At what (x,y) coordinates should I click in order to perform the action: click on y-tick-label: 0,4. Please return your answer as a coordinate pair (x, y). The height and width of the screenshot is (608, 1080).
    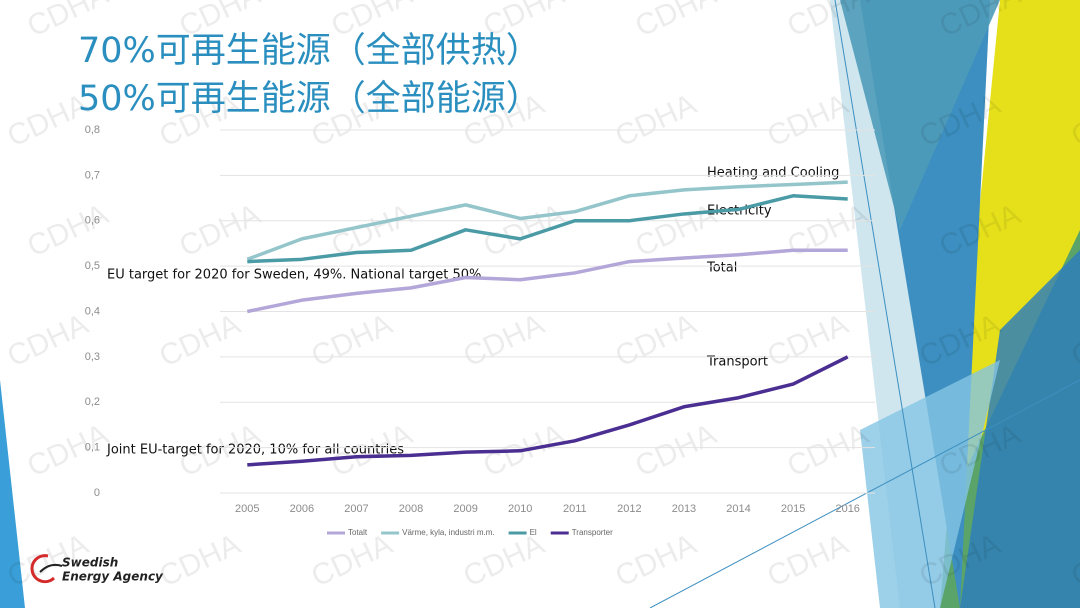
    Looking at the image, I should click on (92, 311).